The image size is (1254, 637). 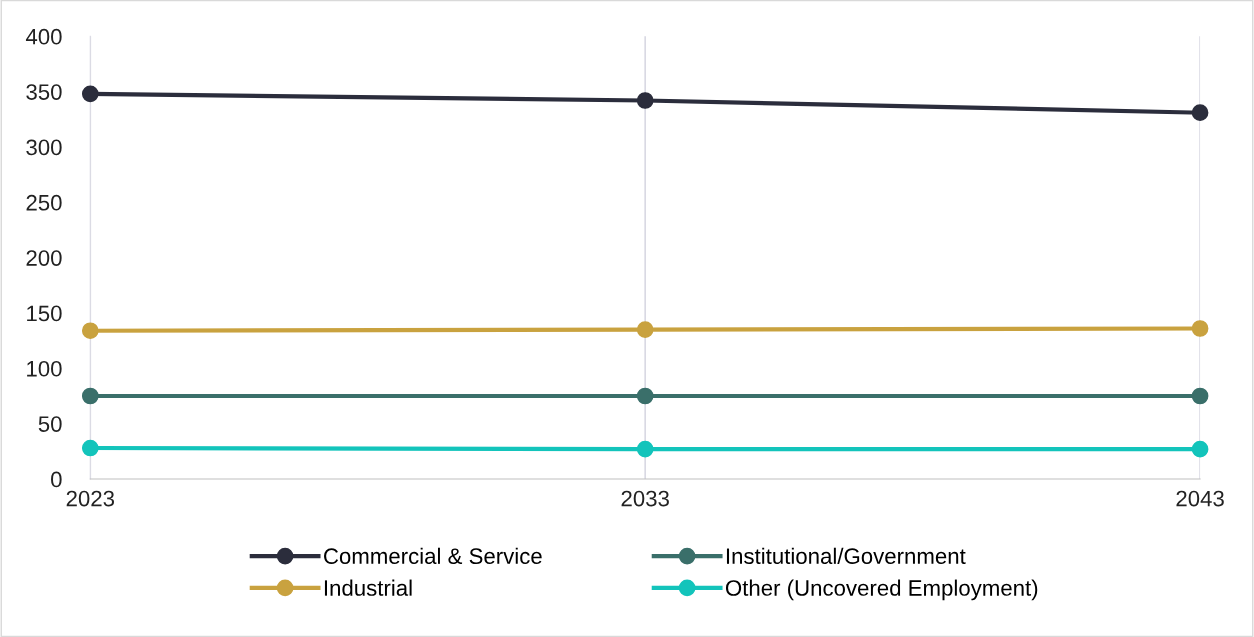 What do you see at coordinates (90, 498) in the screenshot?
I see `x-tick-label: 2023` at bounding box center [90, 498].